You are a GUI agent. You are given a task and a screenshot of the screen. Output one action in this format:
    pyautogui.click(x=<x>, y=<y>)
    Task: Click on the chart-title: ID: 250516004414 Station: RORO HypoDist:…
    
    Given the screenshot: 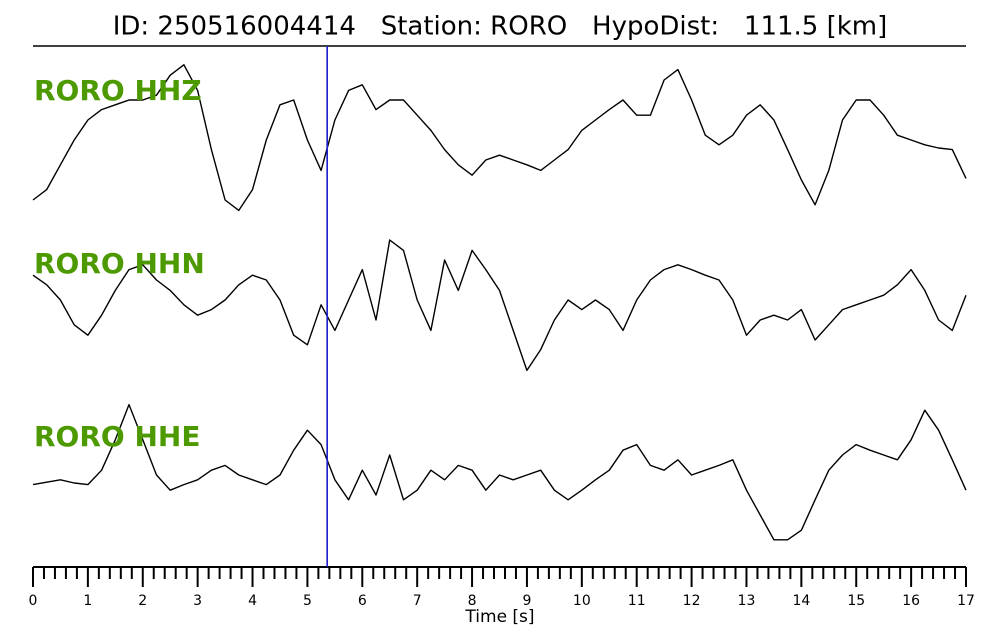 What is the action you would take?
    pyautogui.click(x=500, y=27)
    